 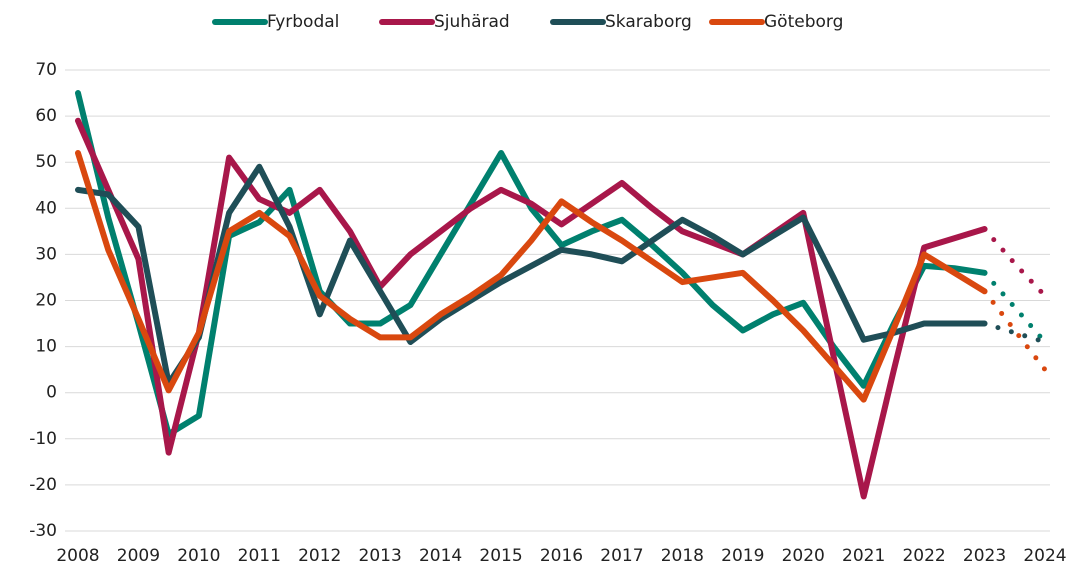 What do you see at coordinates (46, 254) in the screenshot?
I see `y-tick-label: 30` at bounding box center [46, 254].